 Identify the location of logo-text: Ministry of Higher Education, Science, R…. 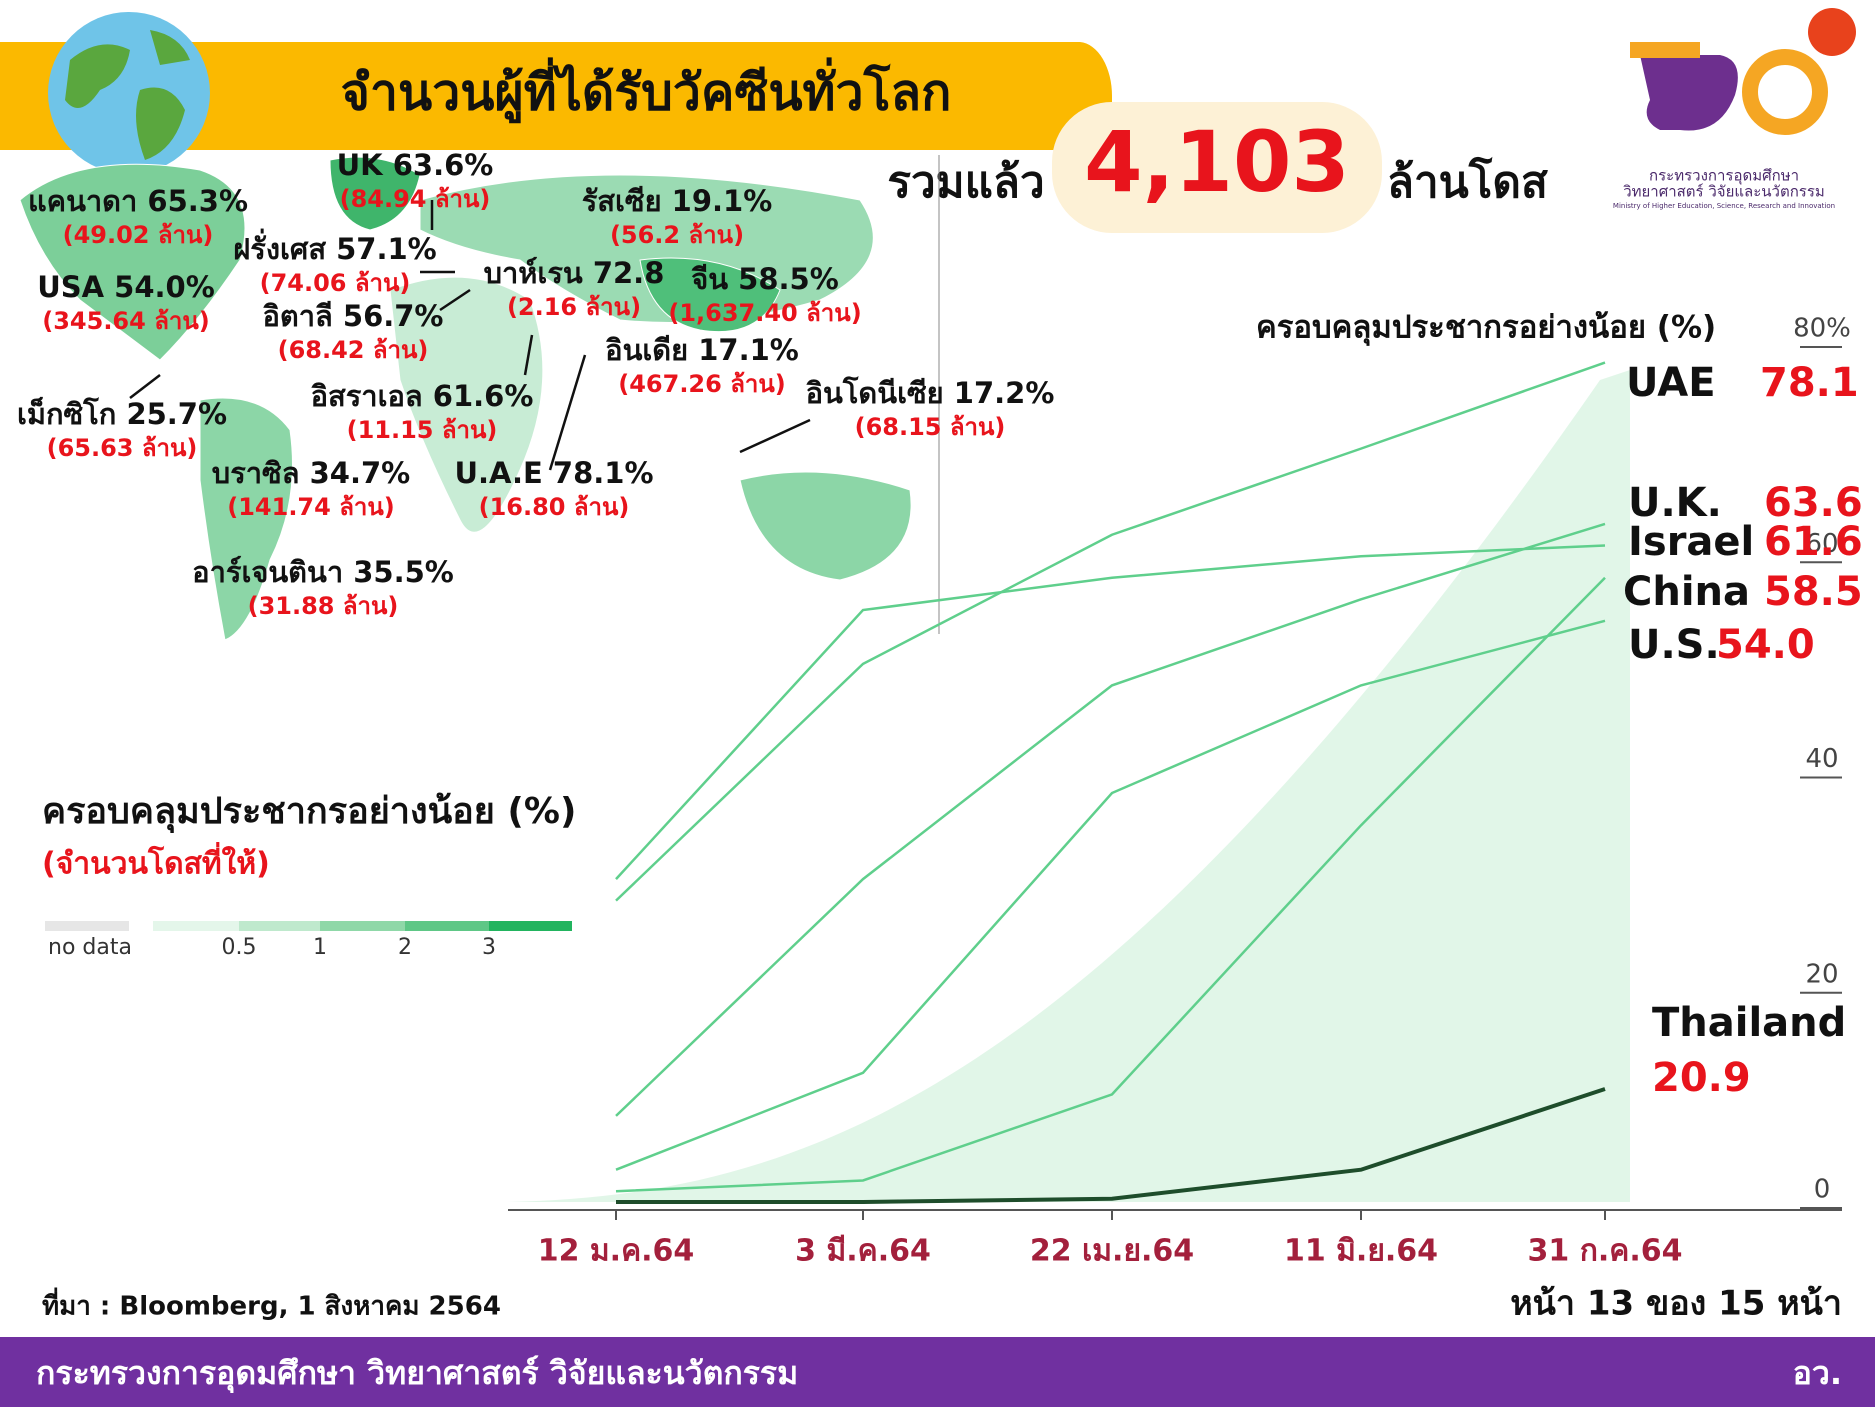
(1724, 206).